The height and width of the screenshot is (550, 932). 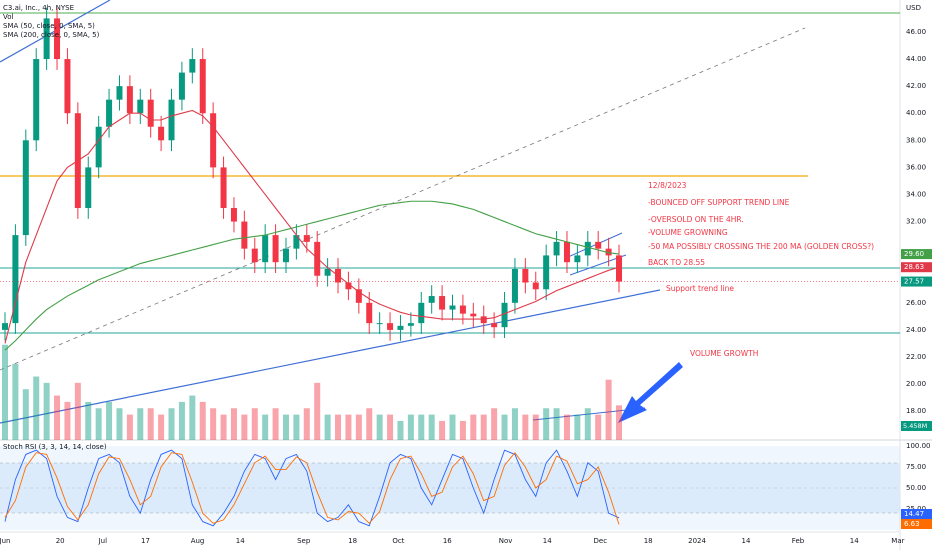 I want to click on annotation: 12/8/2023, so click(x=667, y=185).